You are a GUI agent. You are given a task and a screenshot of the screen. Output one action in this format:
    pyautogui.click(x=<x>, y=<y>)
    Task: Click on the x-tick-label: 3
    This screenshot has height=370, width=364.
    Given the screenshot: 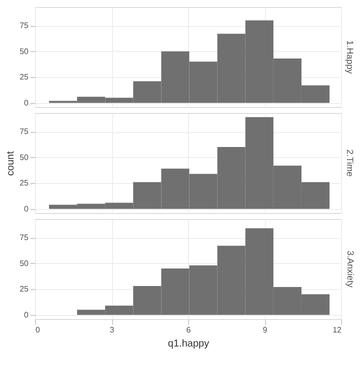 What is the action you would take?
    pyautogui.click(x=112, y=330)
    